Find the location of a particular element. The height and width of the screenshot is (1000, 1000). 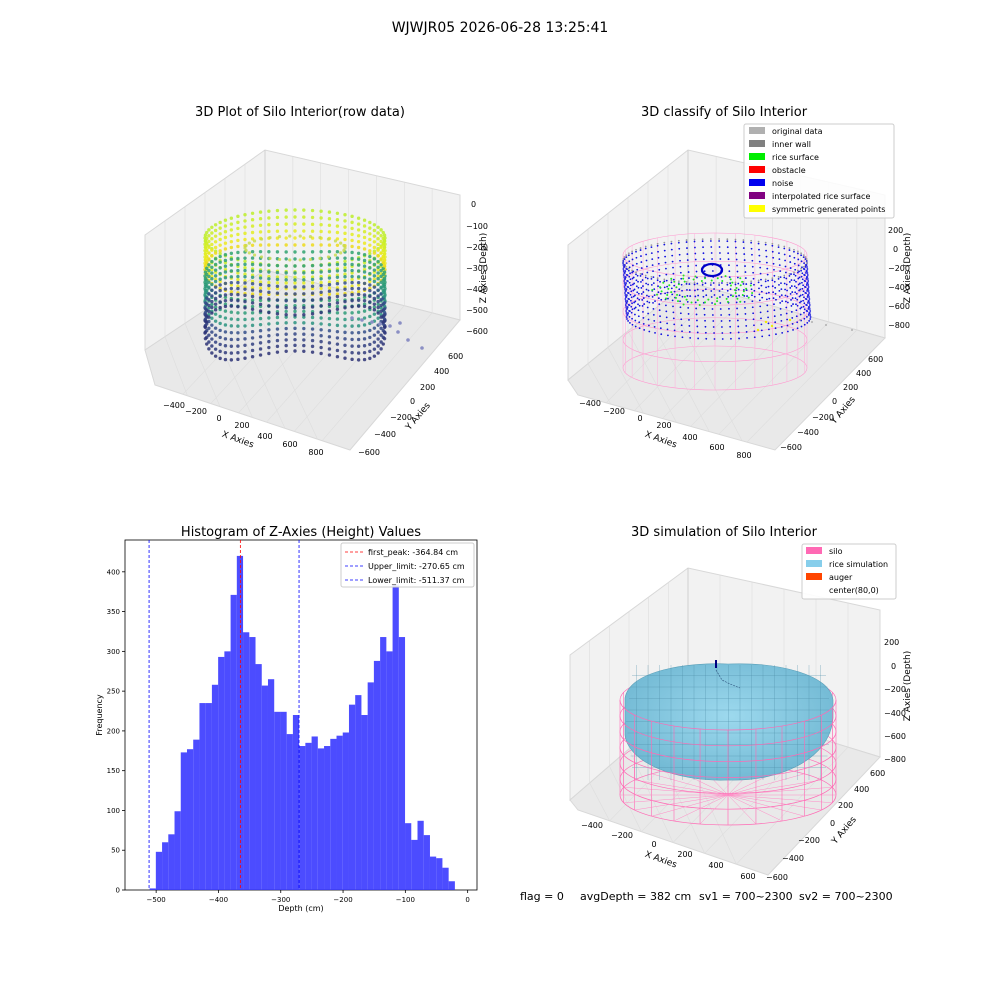

histogram-reference-lines is located at coordinates (224, 715).